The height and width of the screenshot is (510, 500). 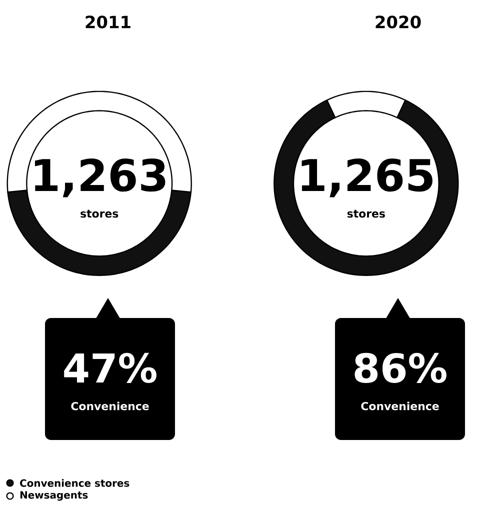 I want to click on legend-label: Newsagents, so click(x=54, y=496).